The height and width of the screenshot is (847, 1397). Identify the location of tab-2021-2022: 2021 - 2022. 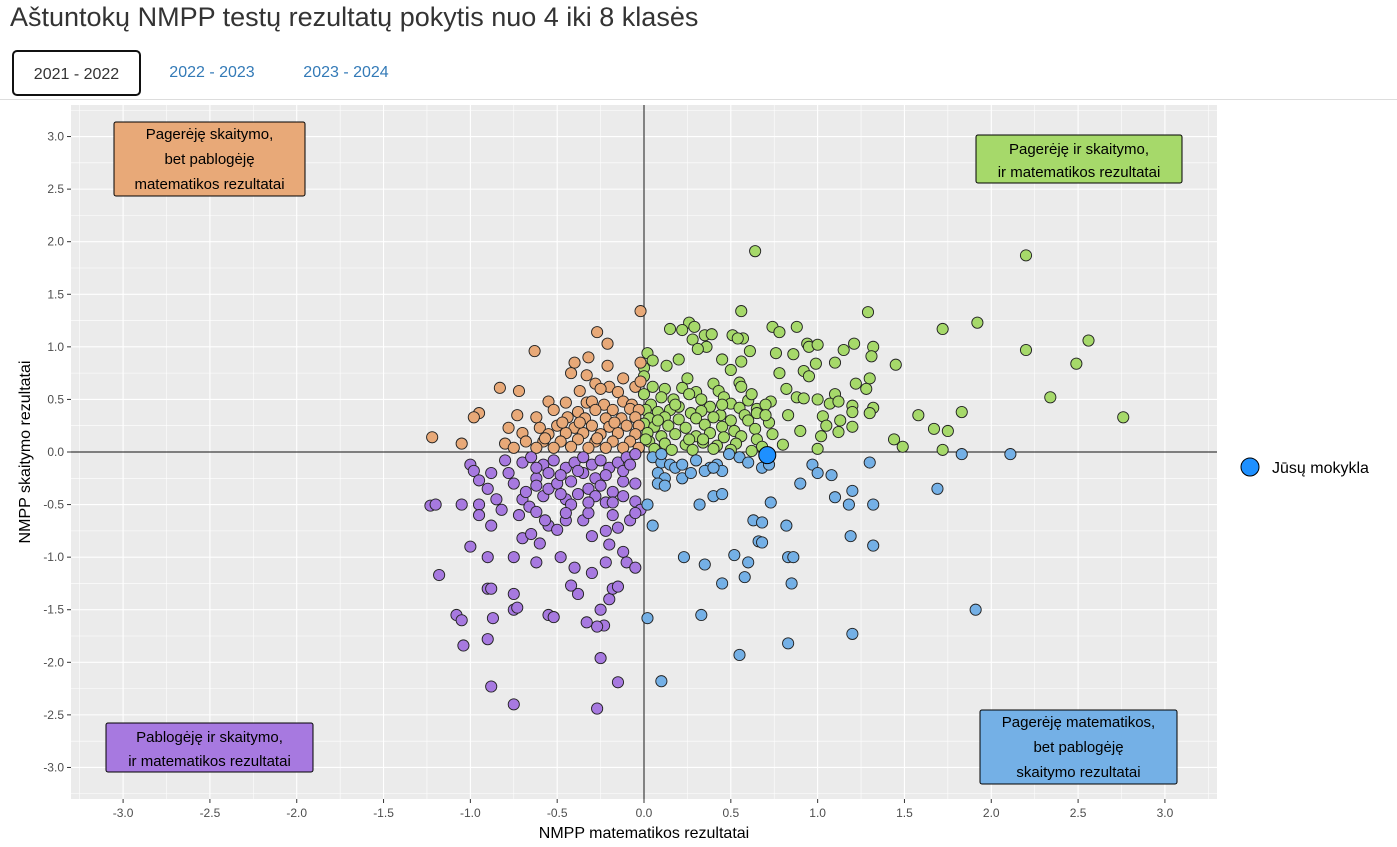
(76, 73).